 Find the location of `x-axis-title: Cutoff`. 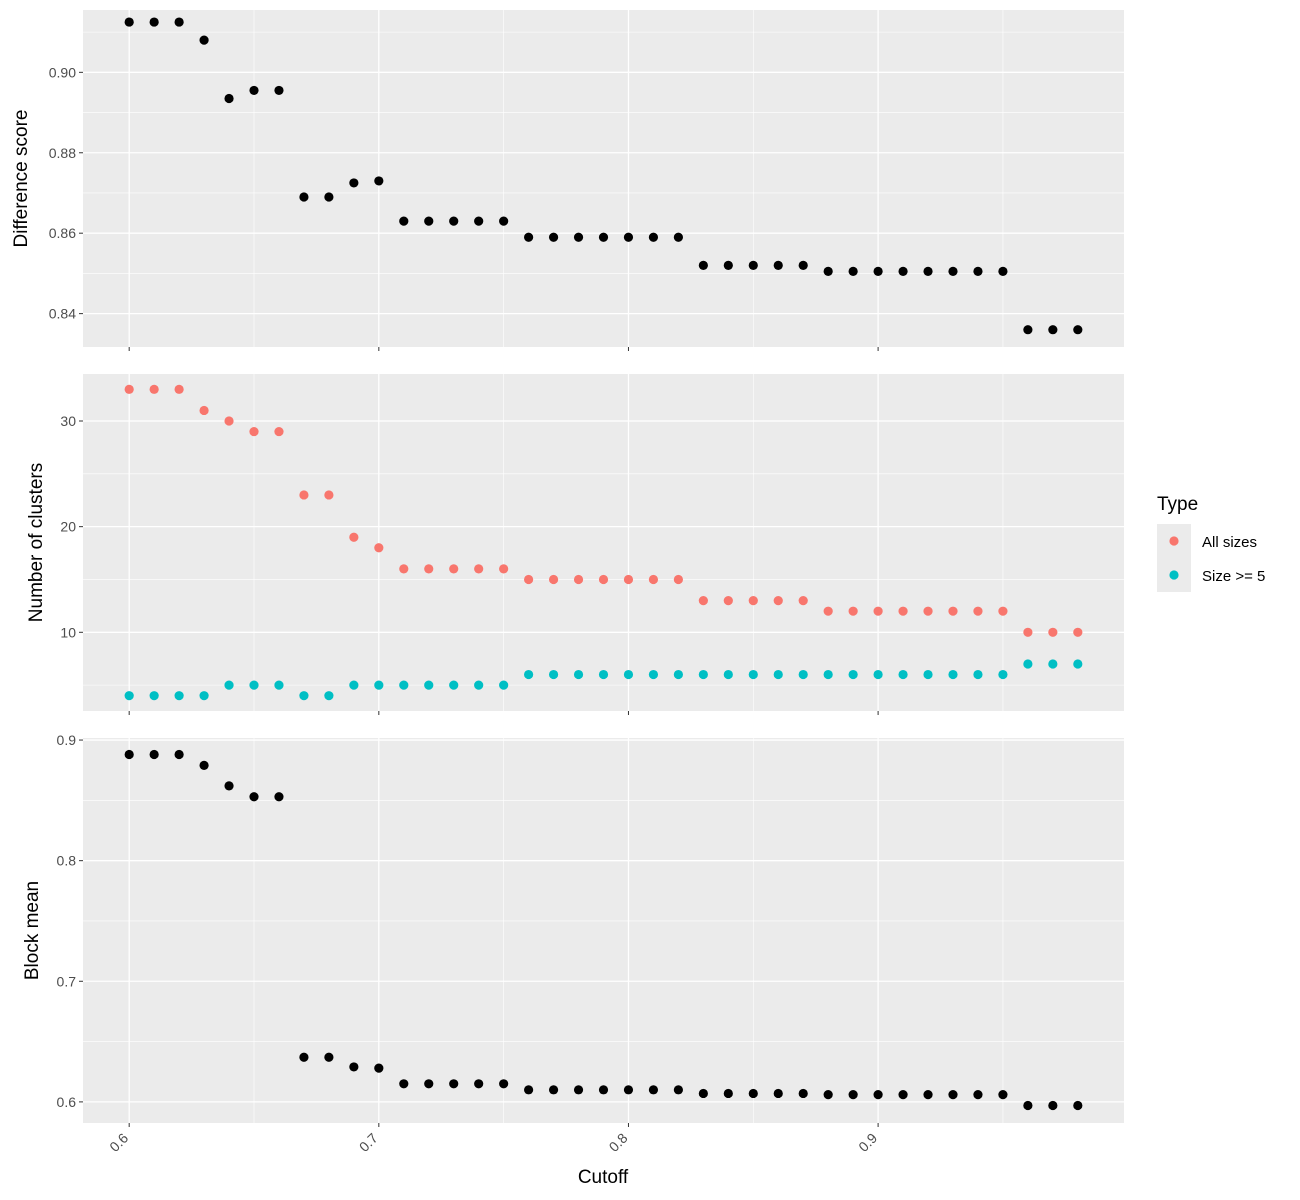

x-axis-title: Cutoff is located at coordinates (603, 1177).